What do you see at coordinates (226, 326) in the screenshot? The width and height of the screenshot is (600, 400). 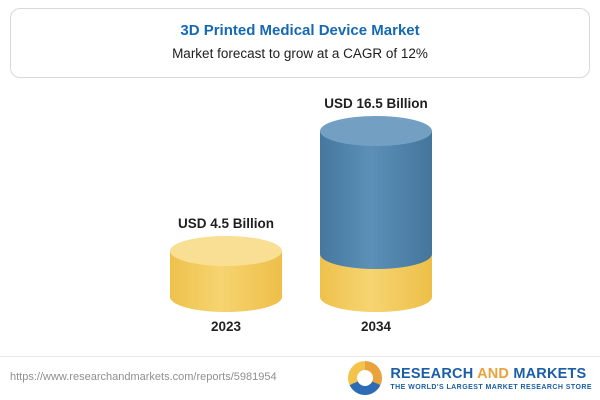 I see `category-label-2023: 2023` at bounding box center [226, 326].